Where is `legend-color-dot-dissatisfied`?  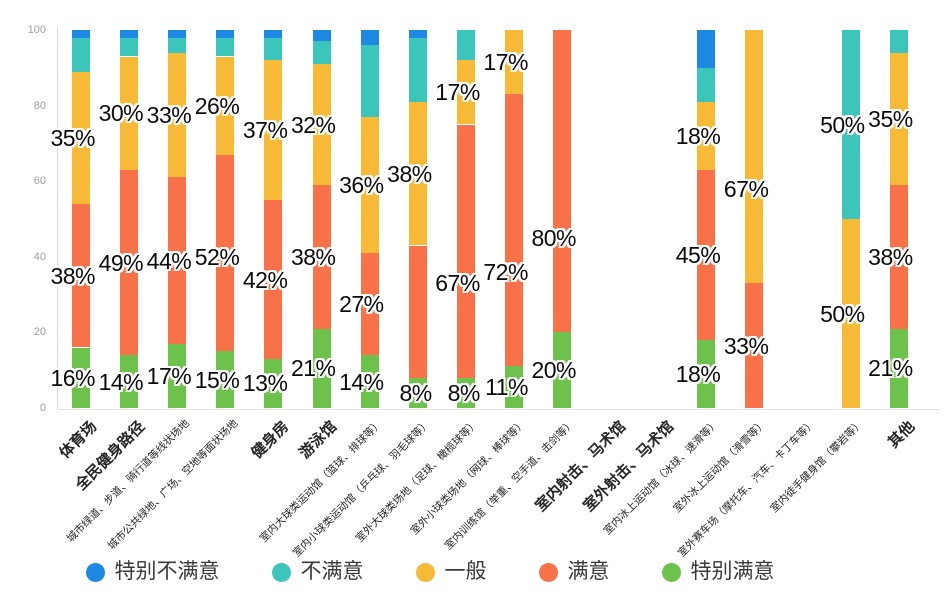
legend-color-dot-dissatisfied is located at coordinates (281, 572).